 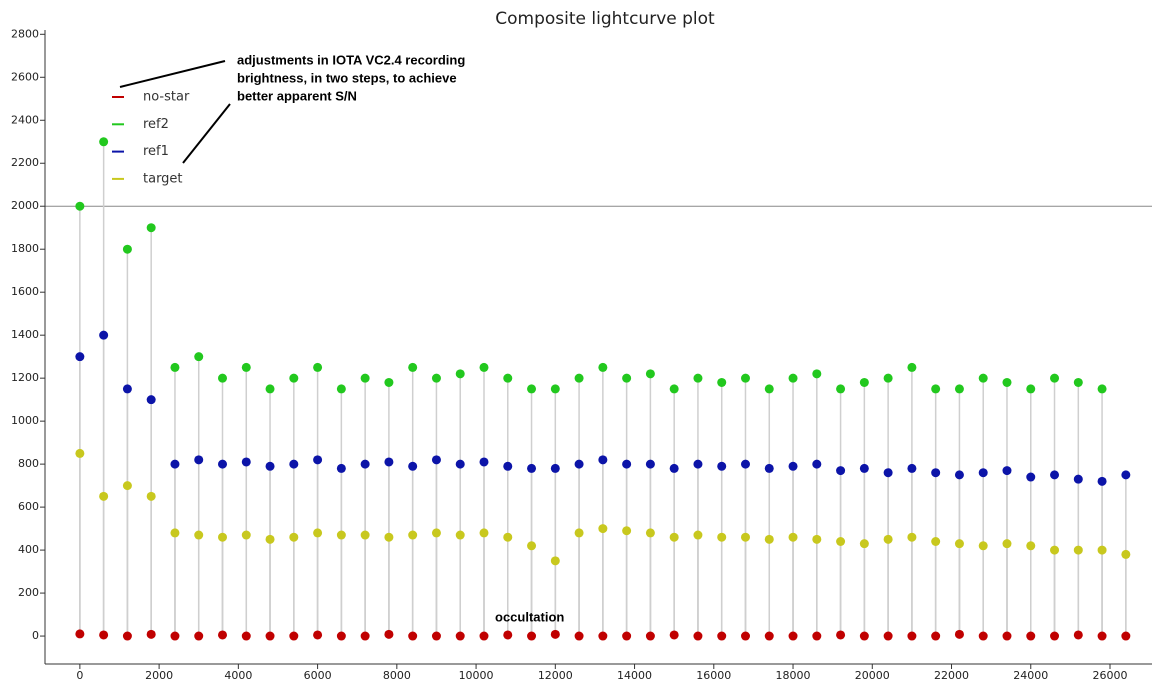 I want to click on y-tick-label: 400, so click(x=28, y=549).